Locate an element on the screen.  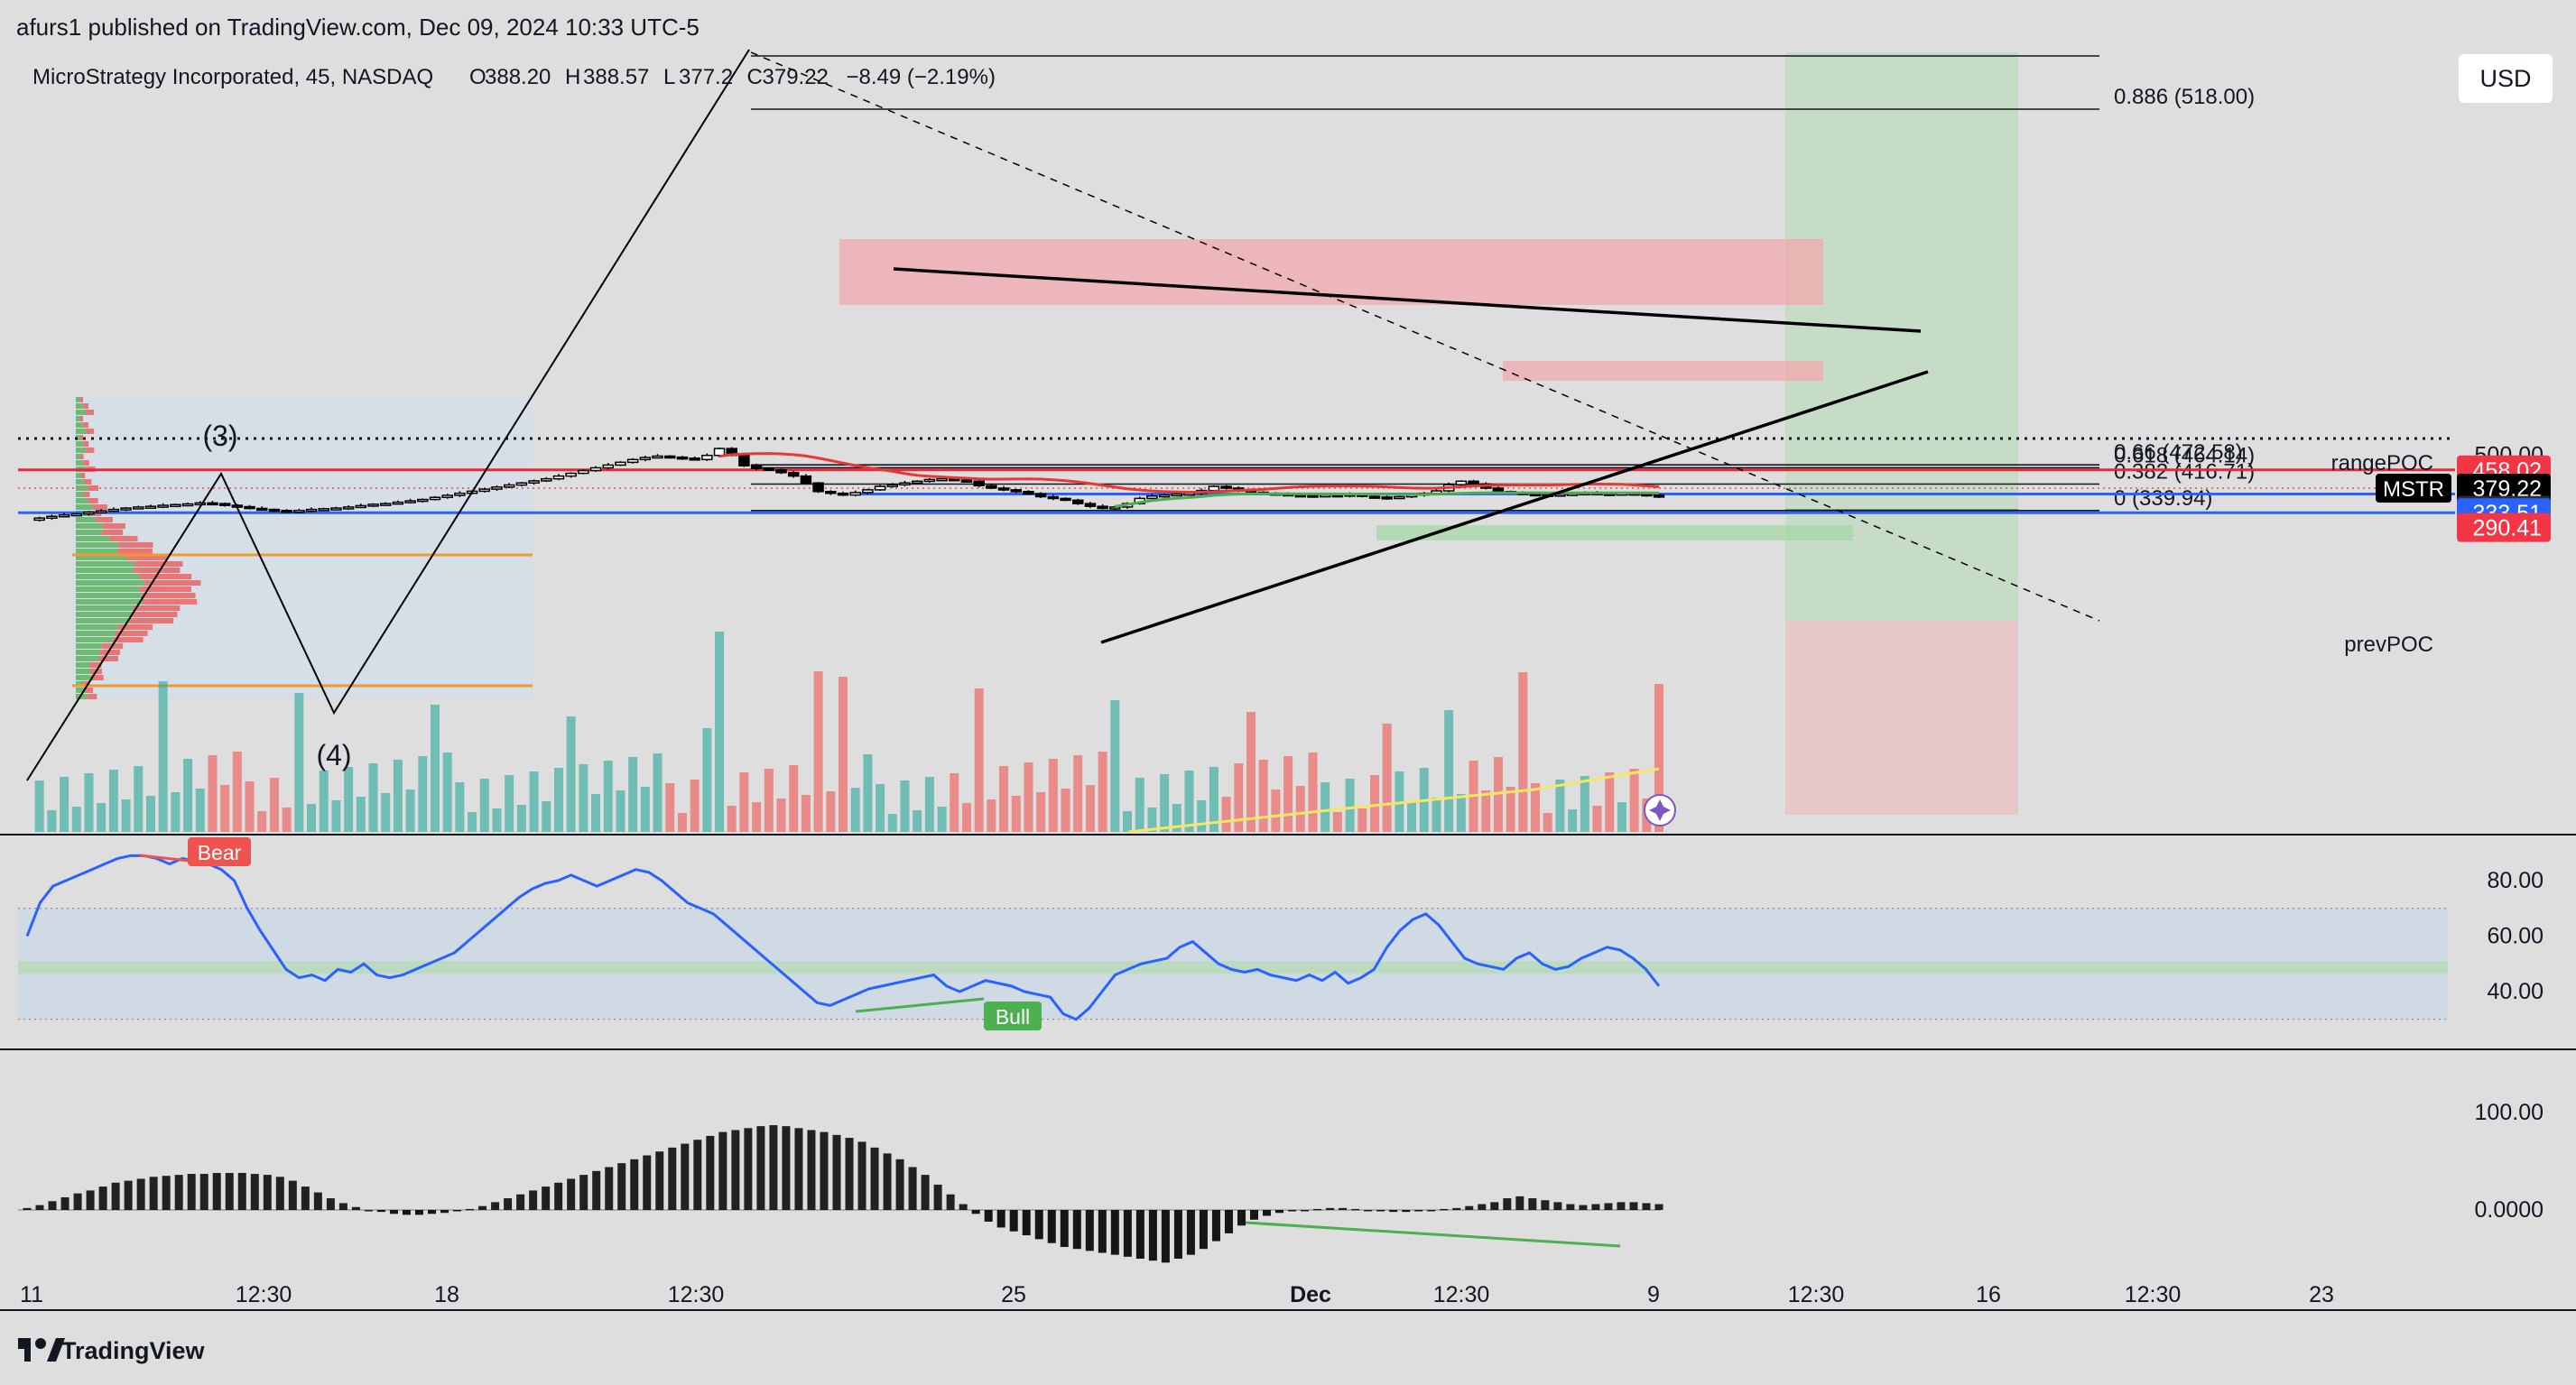
osc-tick-label: 100.00 is located at coordinates (2509, 1112).